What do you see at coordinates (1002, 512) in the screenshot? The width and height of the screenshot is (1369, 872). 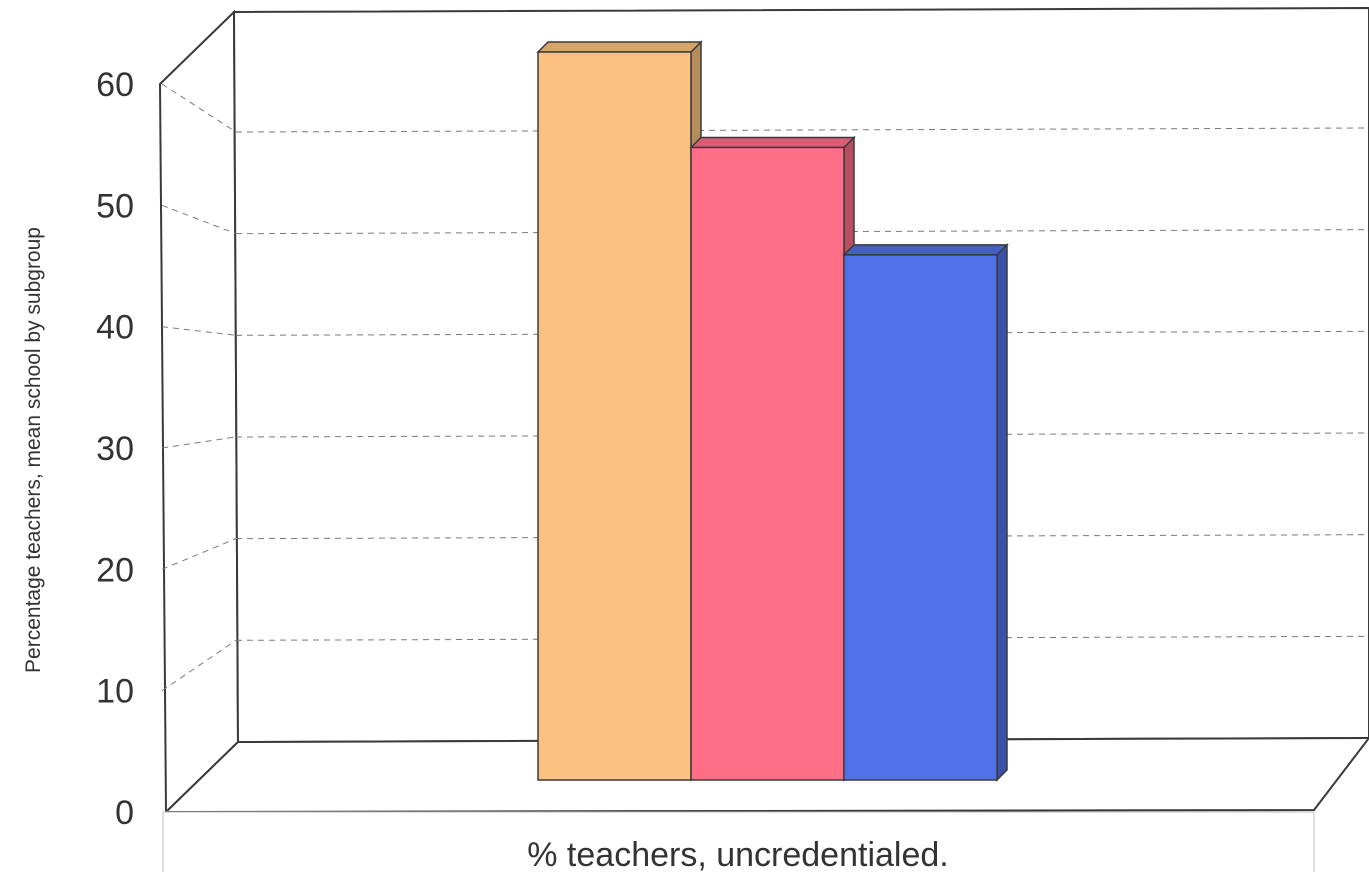 I see `bar-side` at bounding box center [1002, 512].